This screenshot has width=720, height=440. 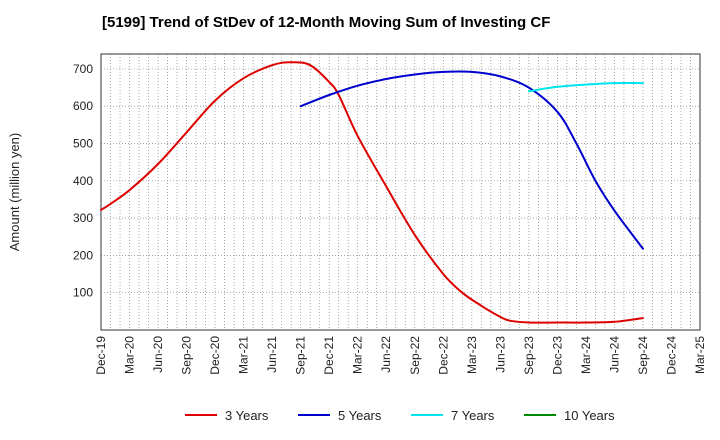 What do you see at coordinates (83, 218) in the screenshot?
I see `y-tick-label: 300` at bounding box center [83, 218].